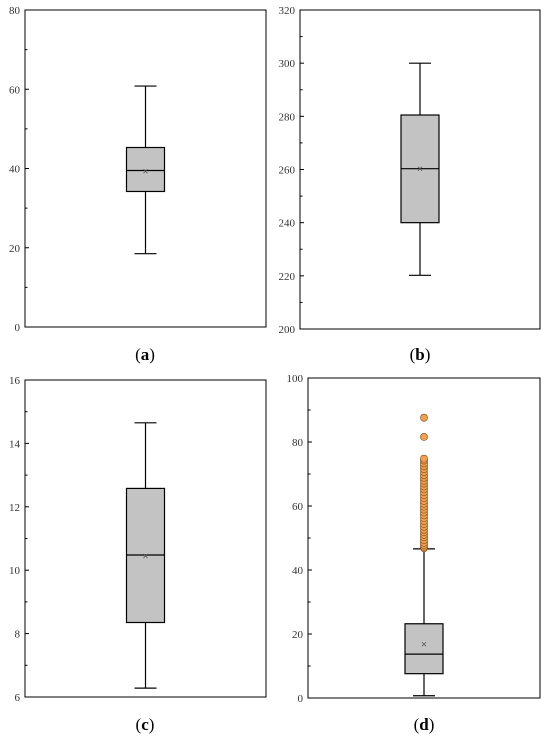 This screenshot has width=550, height=742. What do you see at coordinates (424, 724) in the screenshot?
I see `panel-label: (d)` at bounding box center [424, 724].